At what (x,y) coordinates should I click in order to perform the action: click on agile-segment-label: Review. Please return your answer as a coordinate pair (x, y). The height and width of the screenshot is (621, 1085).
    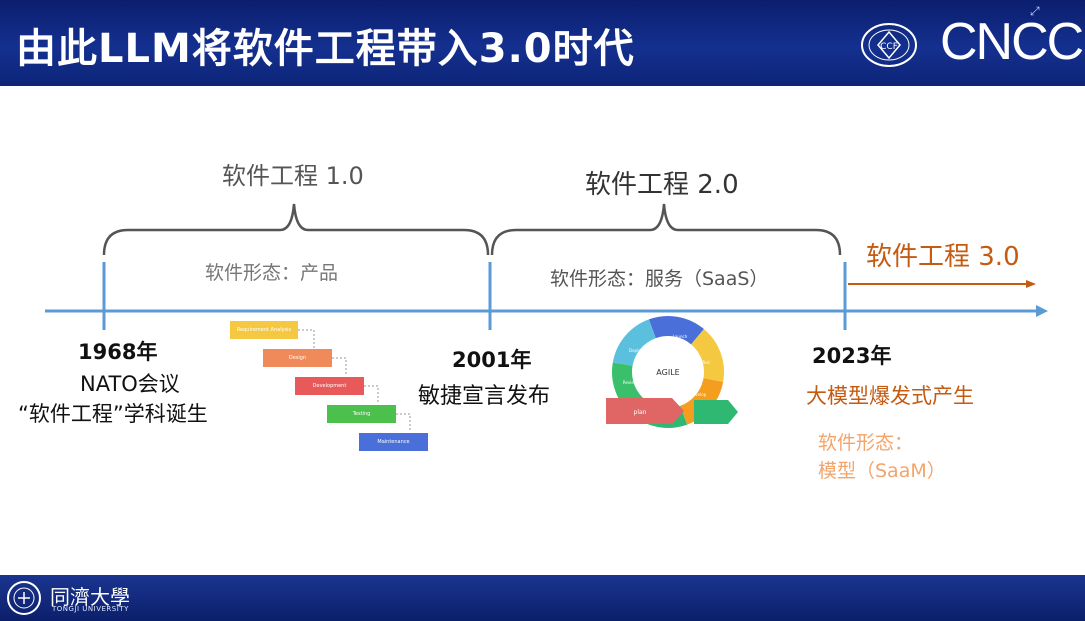
    Looking at the image, I should click on (630, 382).